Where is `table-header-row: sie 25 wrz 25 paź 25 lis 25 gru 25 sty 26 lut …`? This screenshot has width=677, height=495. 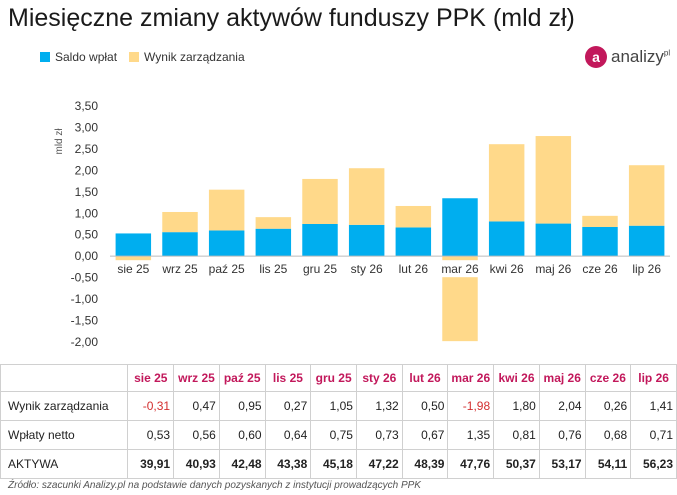
table-header-row: sie 25 wrz 25 paź 25 lis 25 gru 25 sty 26 lut … is located at coordinates (338, 378).